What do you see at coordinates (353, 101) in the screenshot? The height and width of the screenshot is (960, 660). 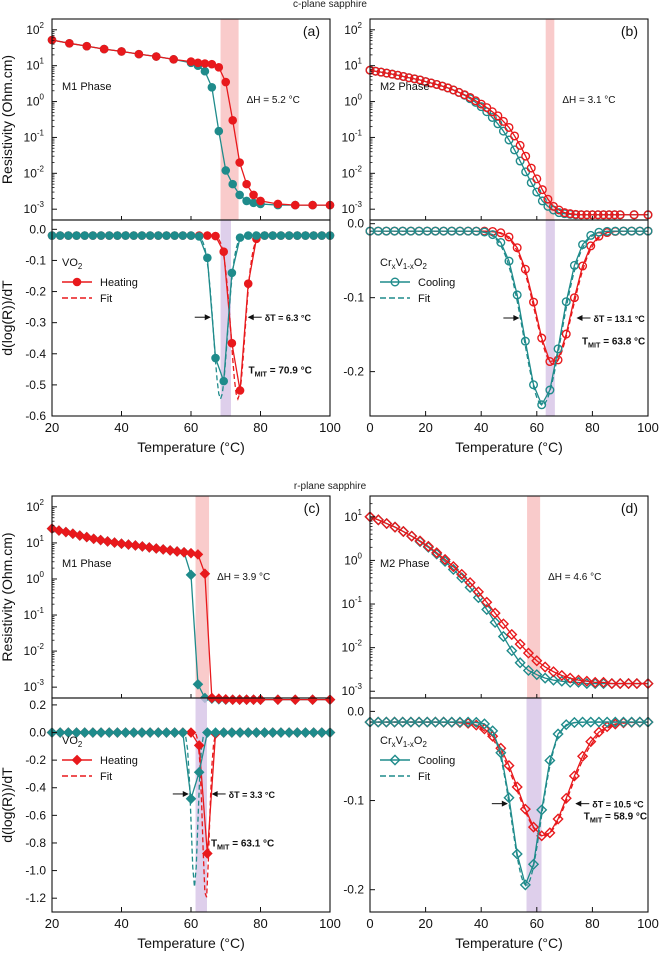 I see `ytick-label-top-b-3: 10⁰` at bounding box center [353, 101].